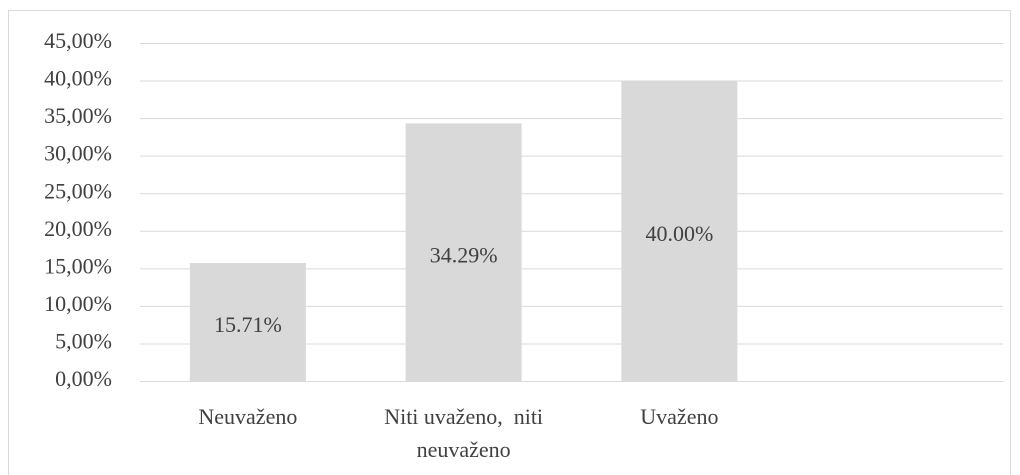 This screenshot has width=1020, height=475. I want to click on x-tick-label: Neuvaženo, so click(247, 416).